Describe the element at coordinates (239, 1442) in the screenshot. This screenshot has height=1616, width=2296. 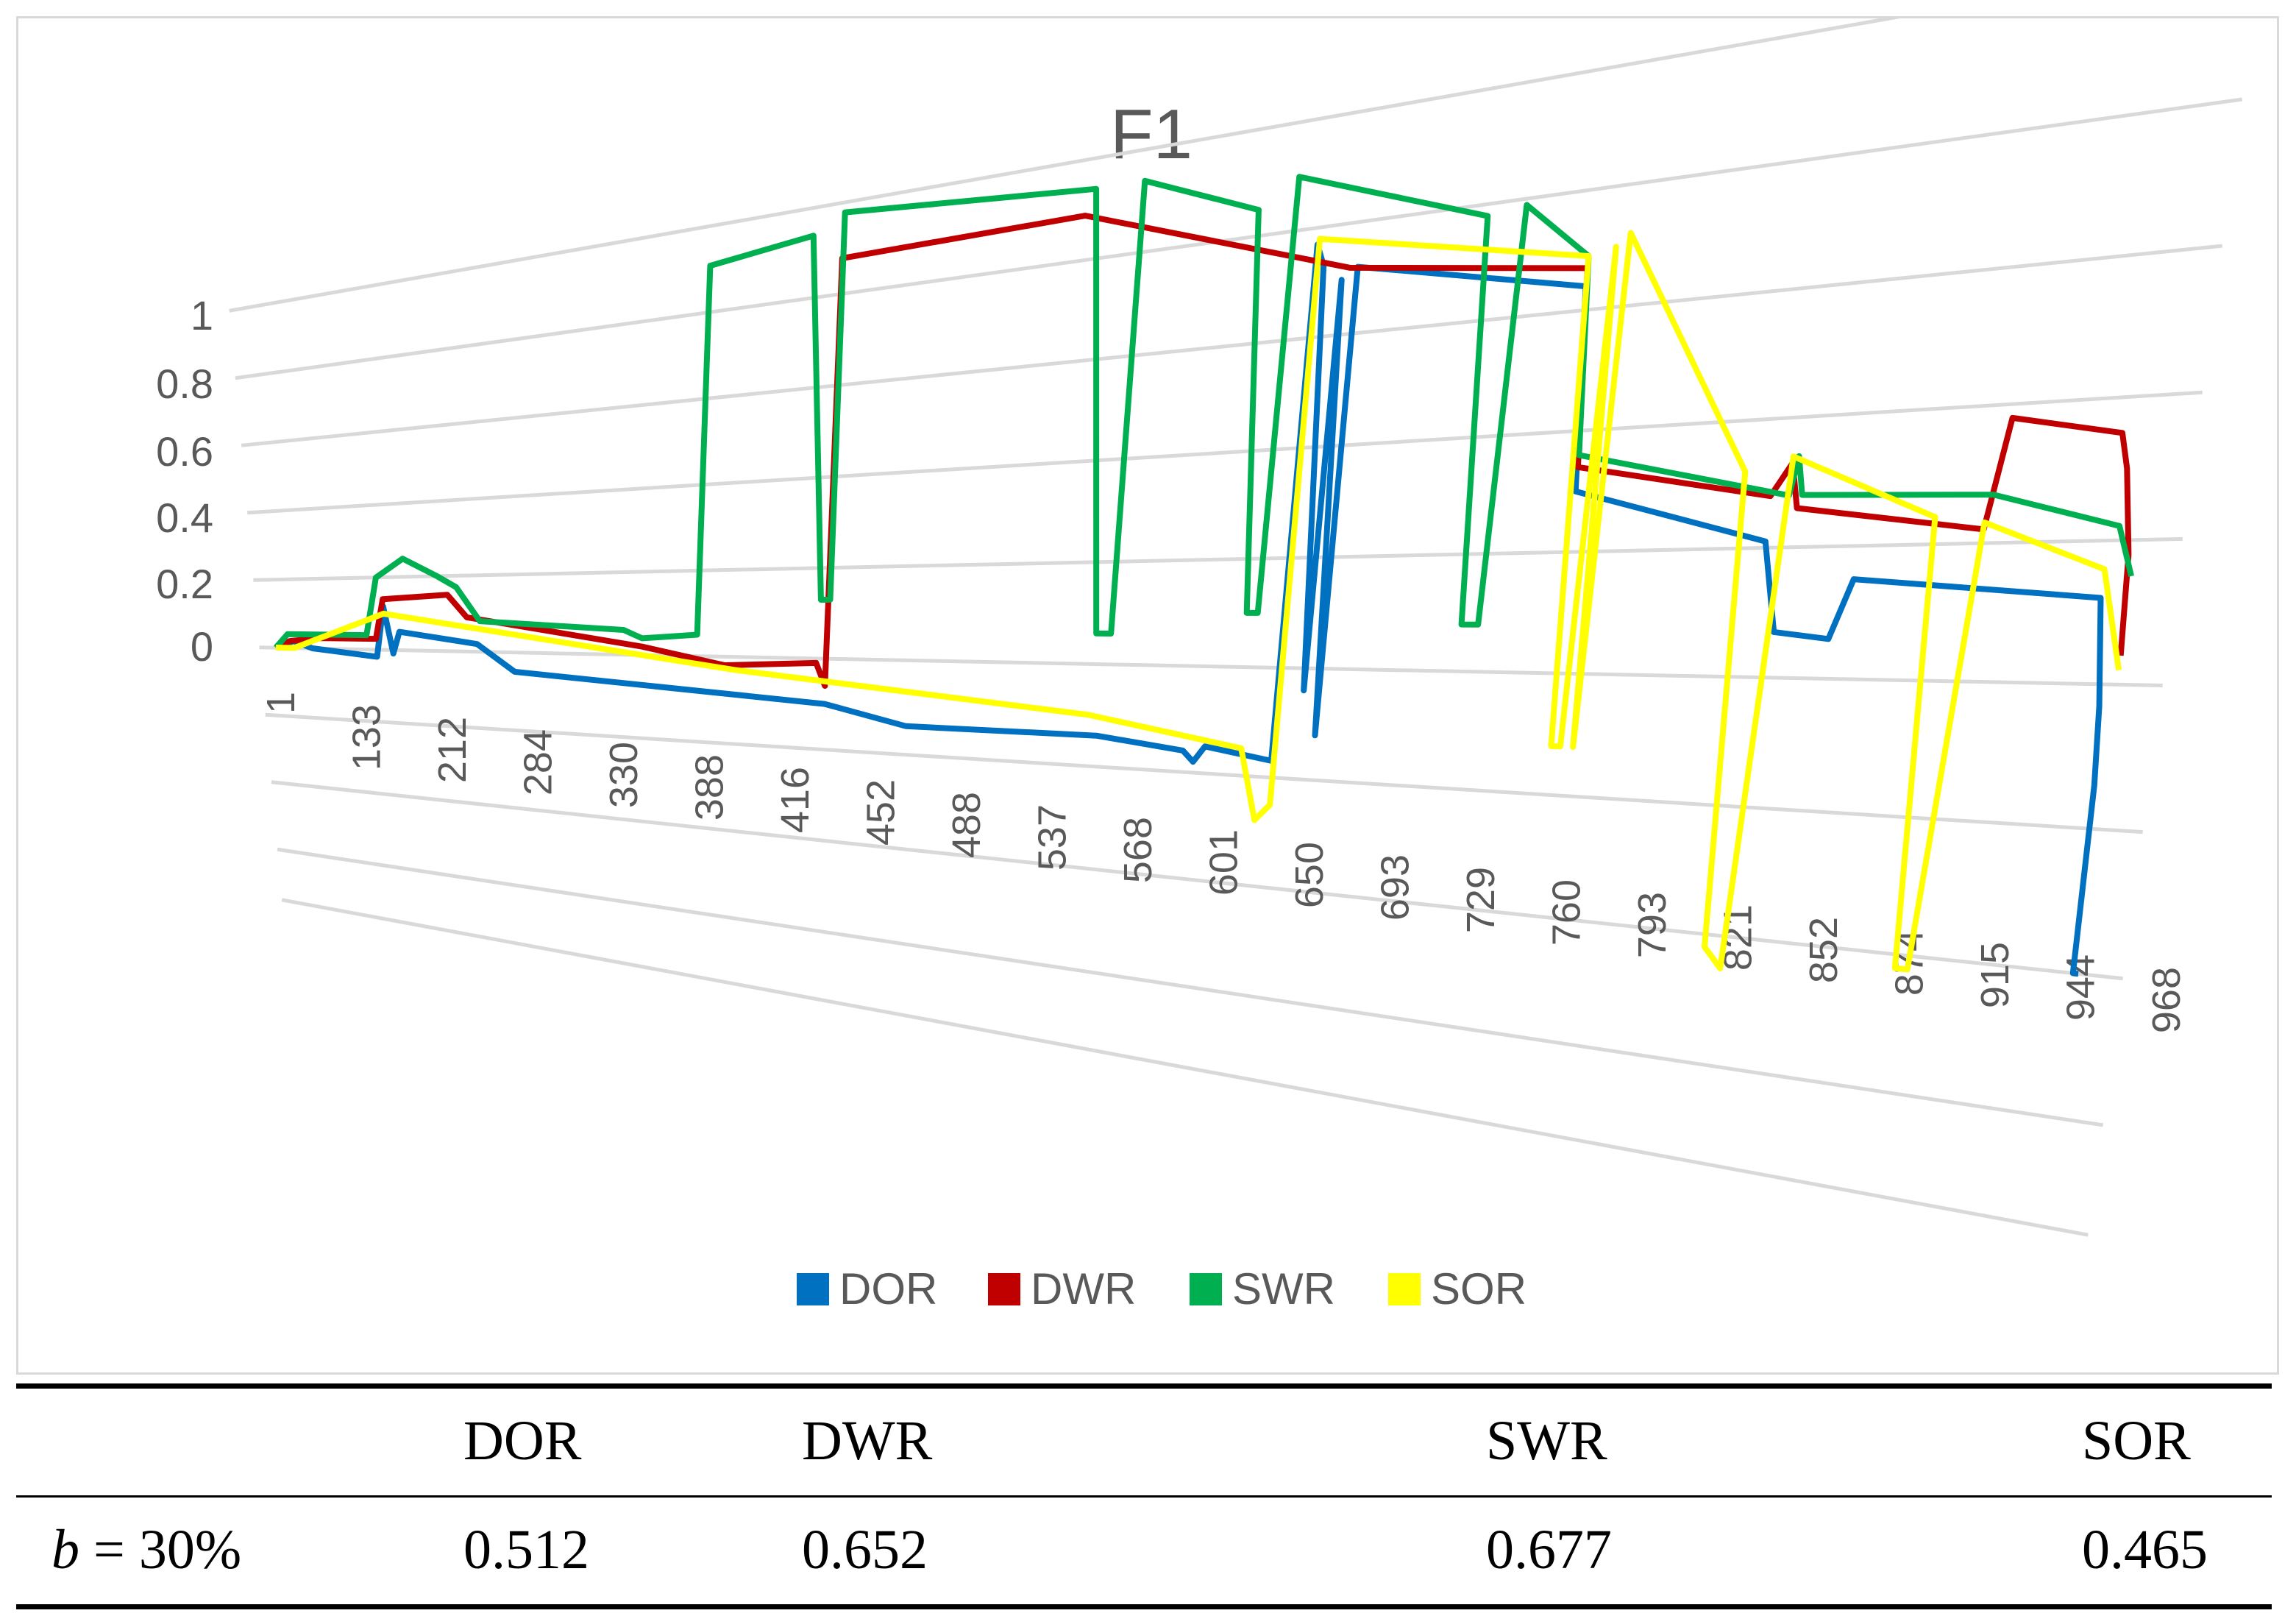
I see `header-corner` at that location.